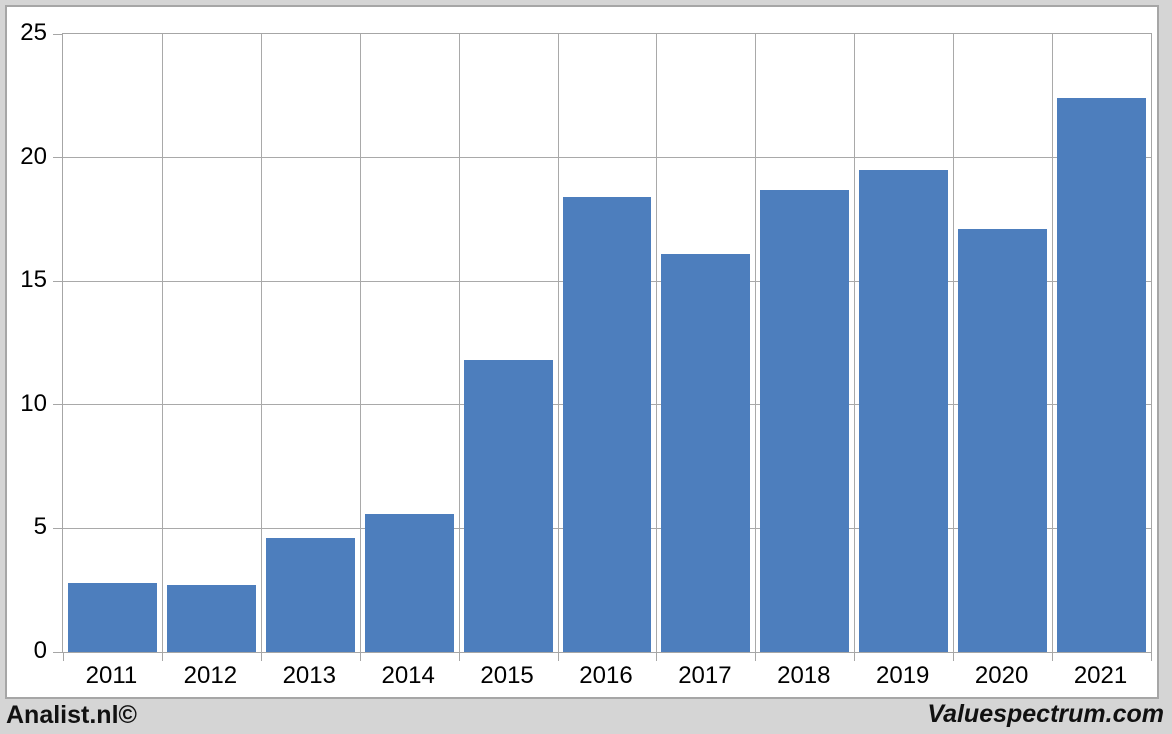  I want to click on valuespectrum-credit: Valuespectrum.com, so click(1045, 714).